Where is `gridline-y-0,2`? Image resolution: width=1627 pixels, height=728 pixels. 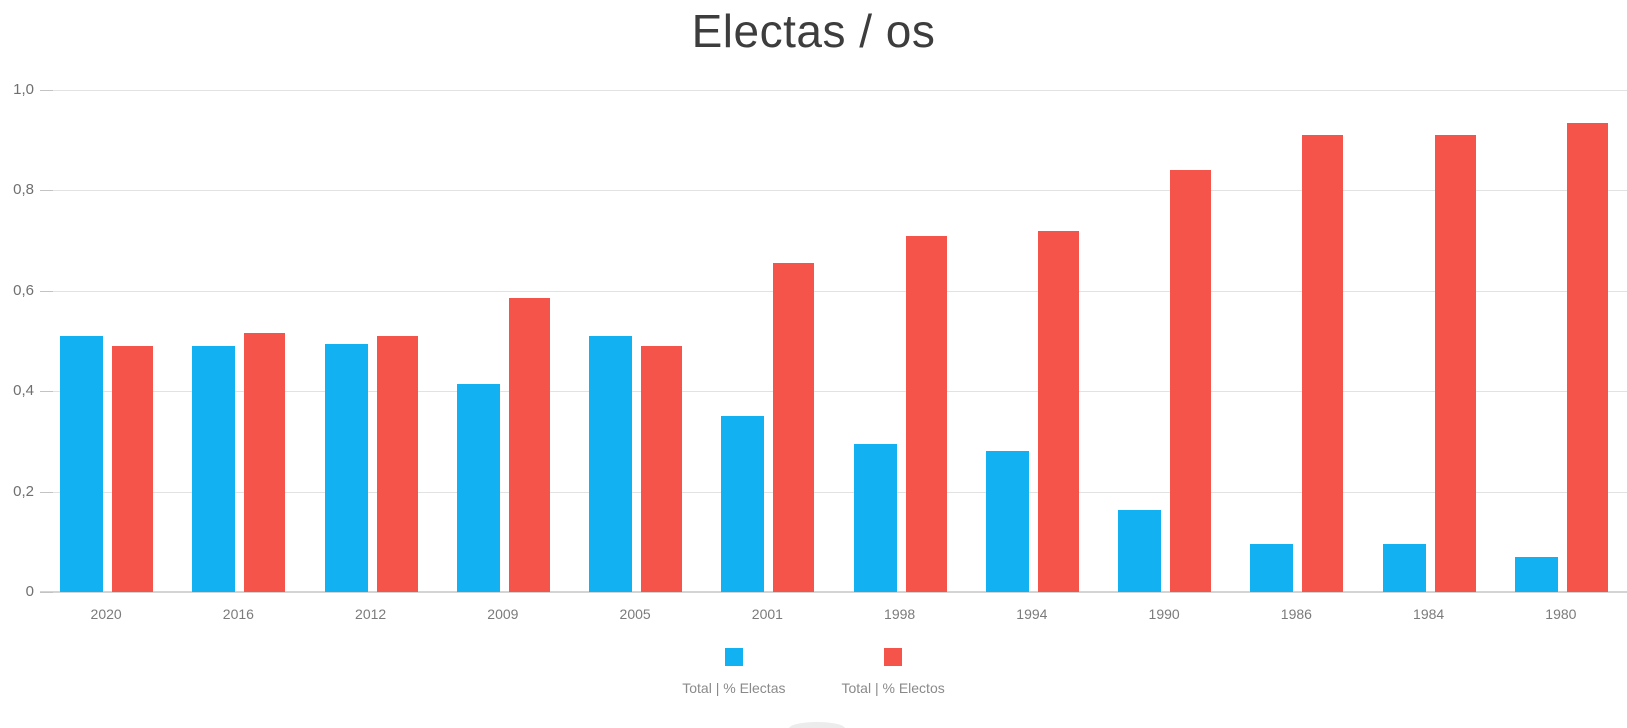
gridline-y-0,2 is located at coordinates (833, 492).